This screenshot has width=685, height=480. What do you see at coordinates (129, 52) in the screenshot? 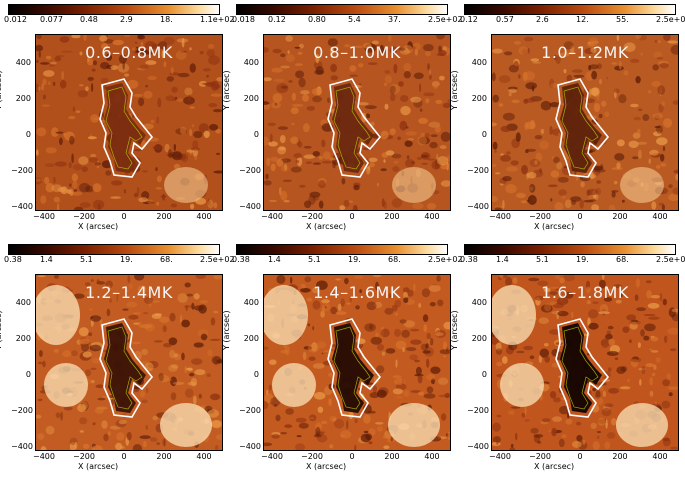
I see `temperature-band-label: 0.6–0.8MK` at bounding box center [129, 52].